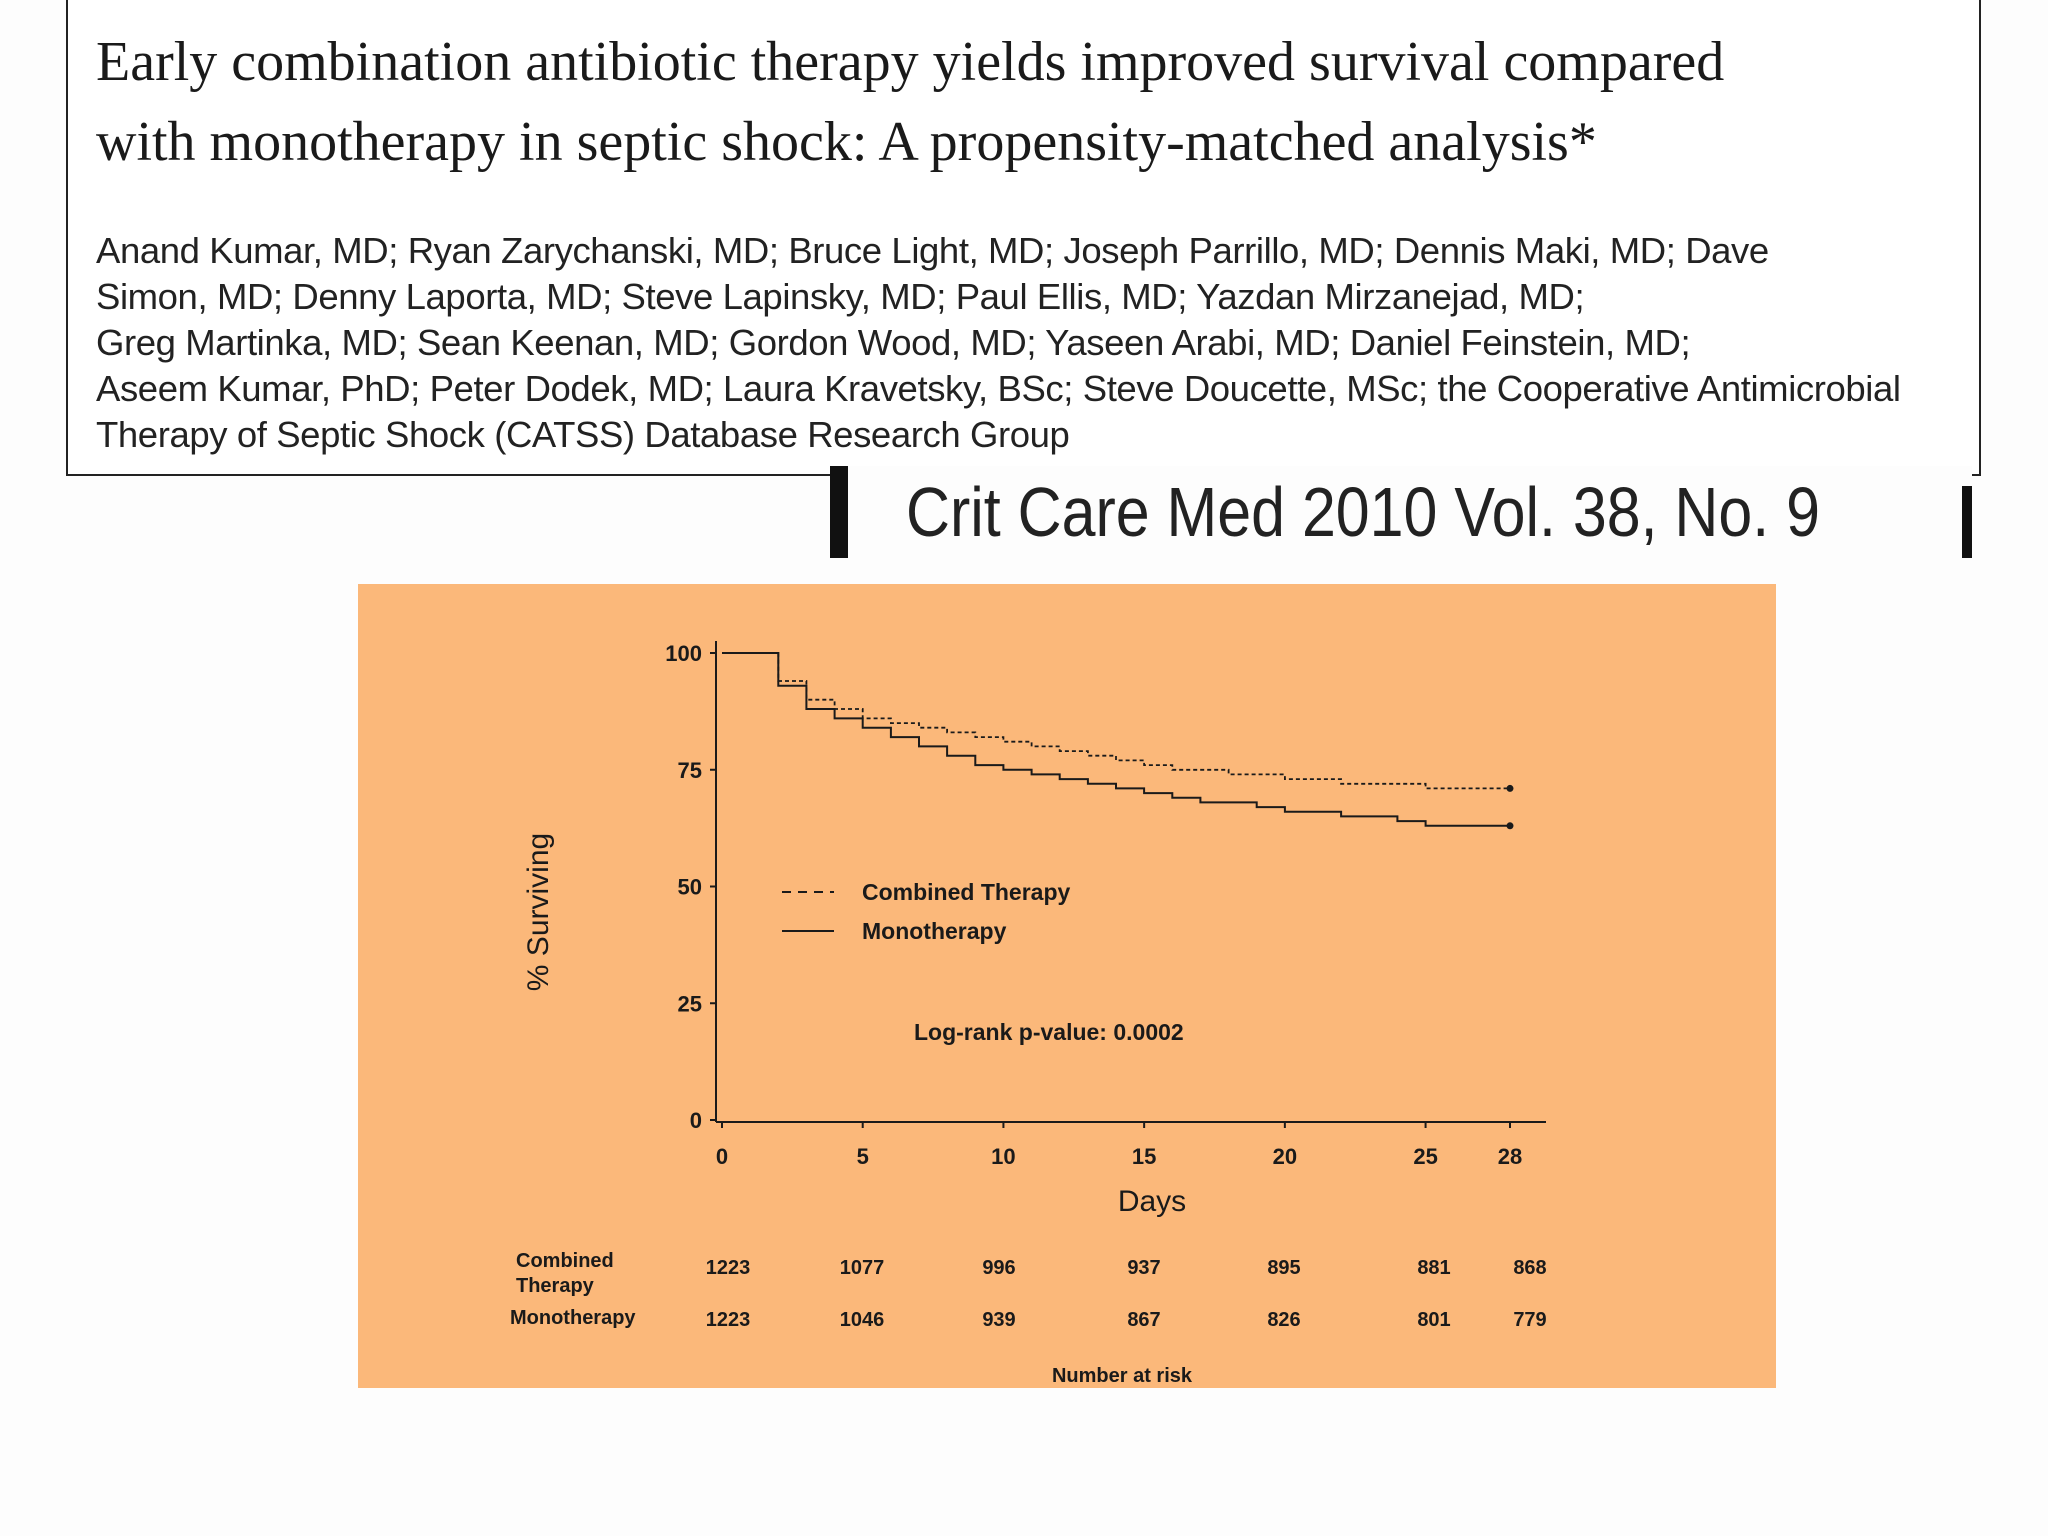 The width and height of the screenshot is (2048, 1536). Describe the element at coordinates (555, 1286) in the screenshot. I see `risk-row-name: Therapy` at that location.